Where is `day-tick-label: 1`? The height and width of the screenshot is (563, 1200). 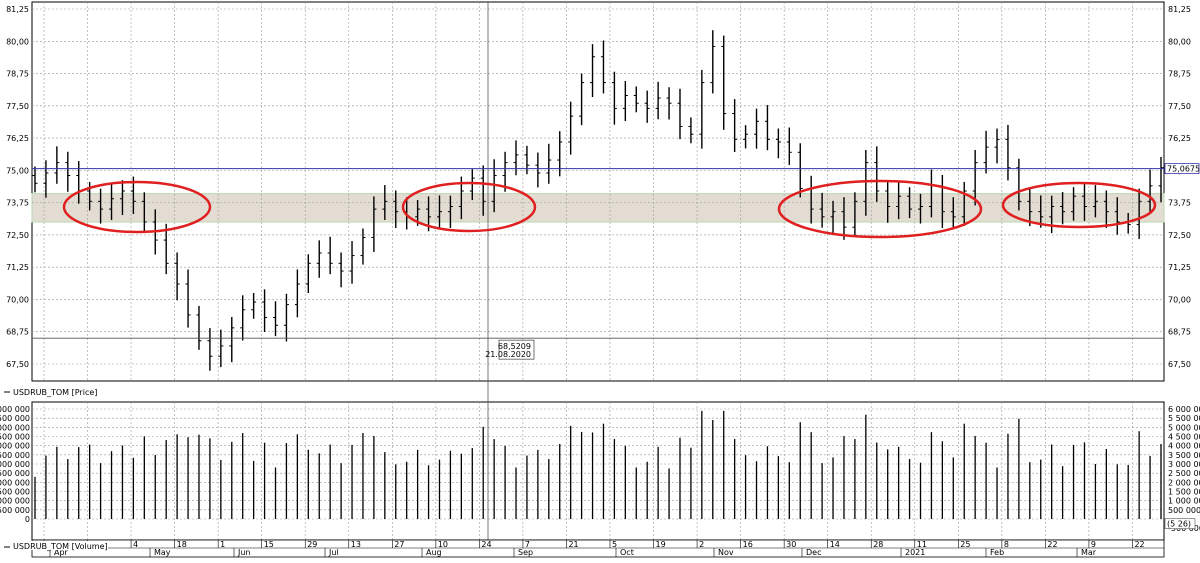 day-tick-label: 1 is located at coordinates (222, 544).